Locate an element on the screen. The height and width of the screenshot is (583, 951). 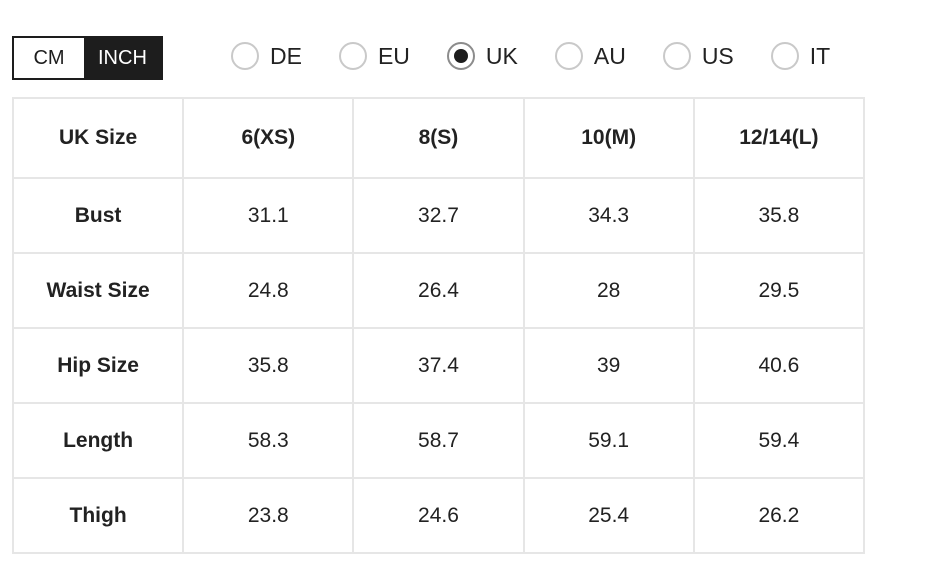
table-row: Waist Size 24.8 26.4 28 29.5 is located at coordinates (438, 290).